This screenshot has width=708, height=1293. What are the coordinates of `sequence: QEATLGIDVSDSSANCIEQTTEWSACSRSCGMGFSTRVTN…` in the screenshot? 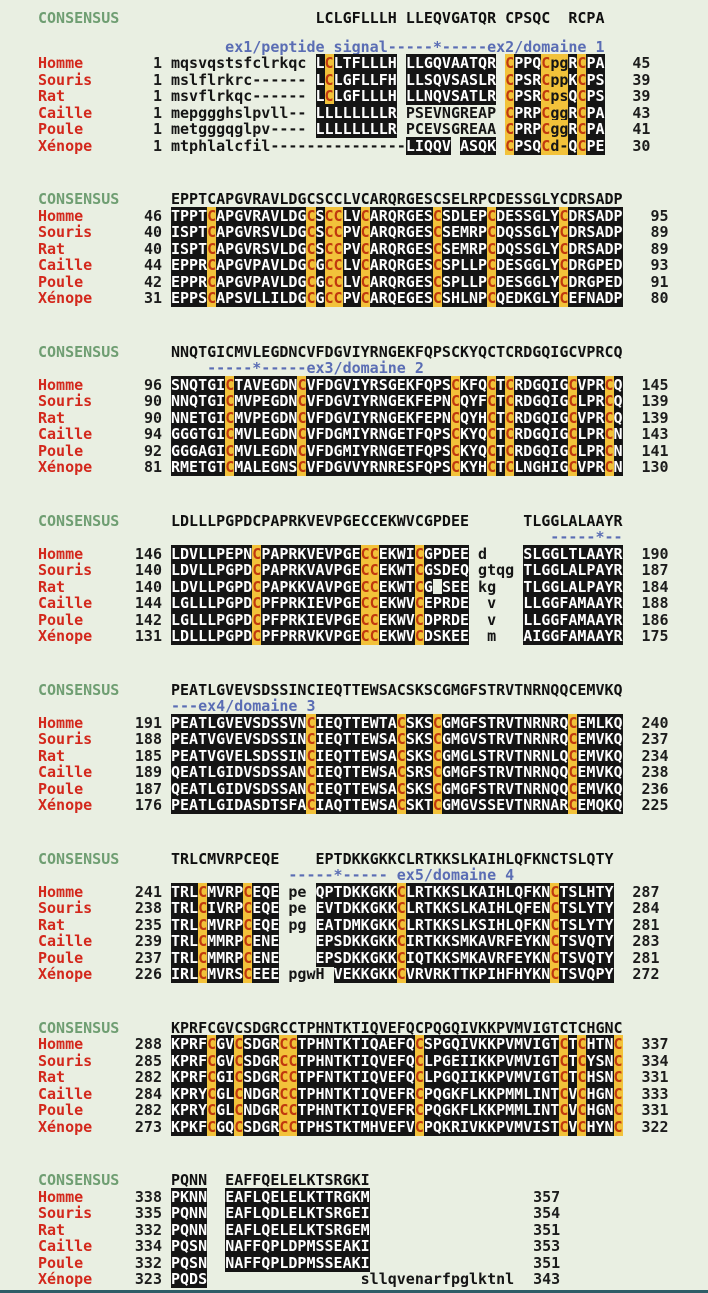 It's located at (397, 772).